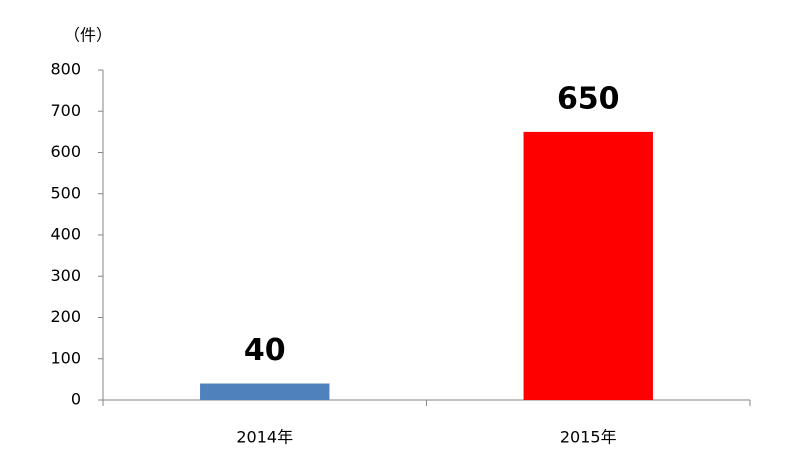 Image resolution: width=800 pixels, height=469 pixels. I want to click on value-label: 40, so click(265, 350).